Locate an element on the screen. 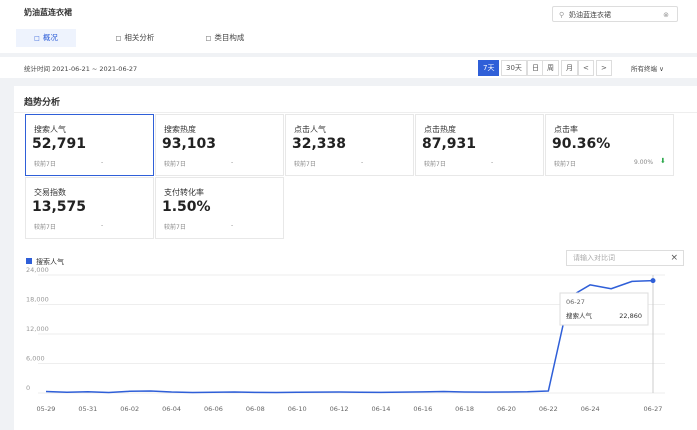 The image size is (697, 430). range-button: 30天 is located at coordinates (514, 68).